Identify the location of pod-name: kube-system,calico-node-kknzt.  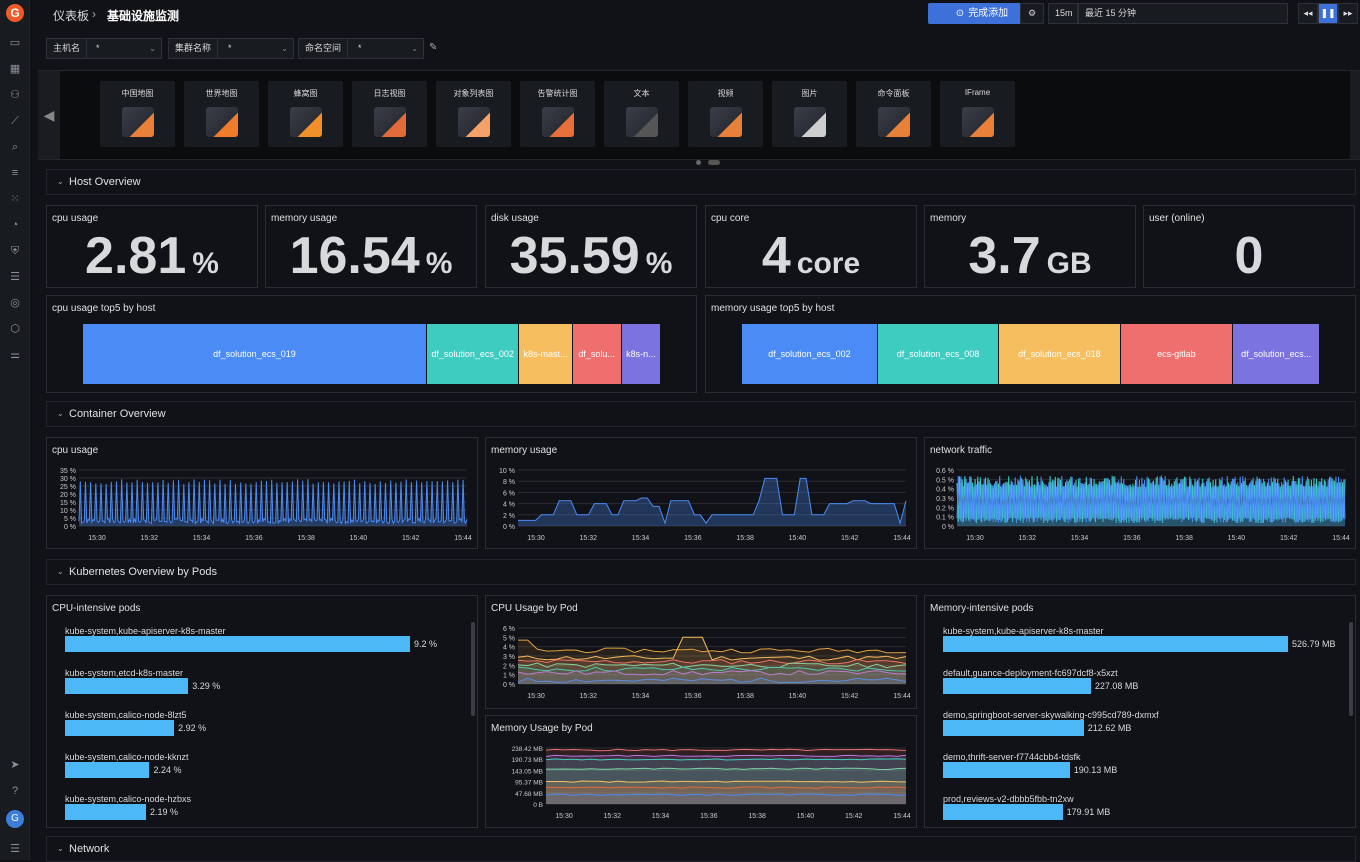
(127, 757).